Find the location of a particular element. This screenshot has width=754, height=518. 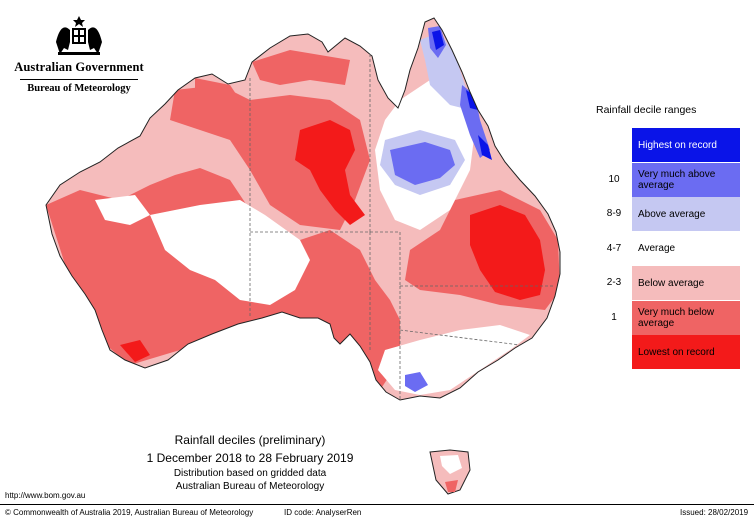

legend-row: 10 Very much above average is located at coordinates (675, 179).